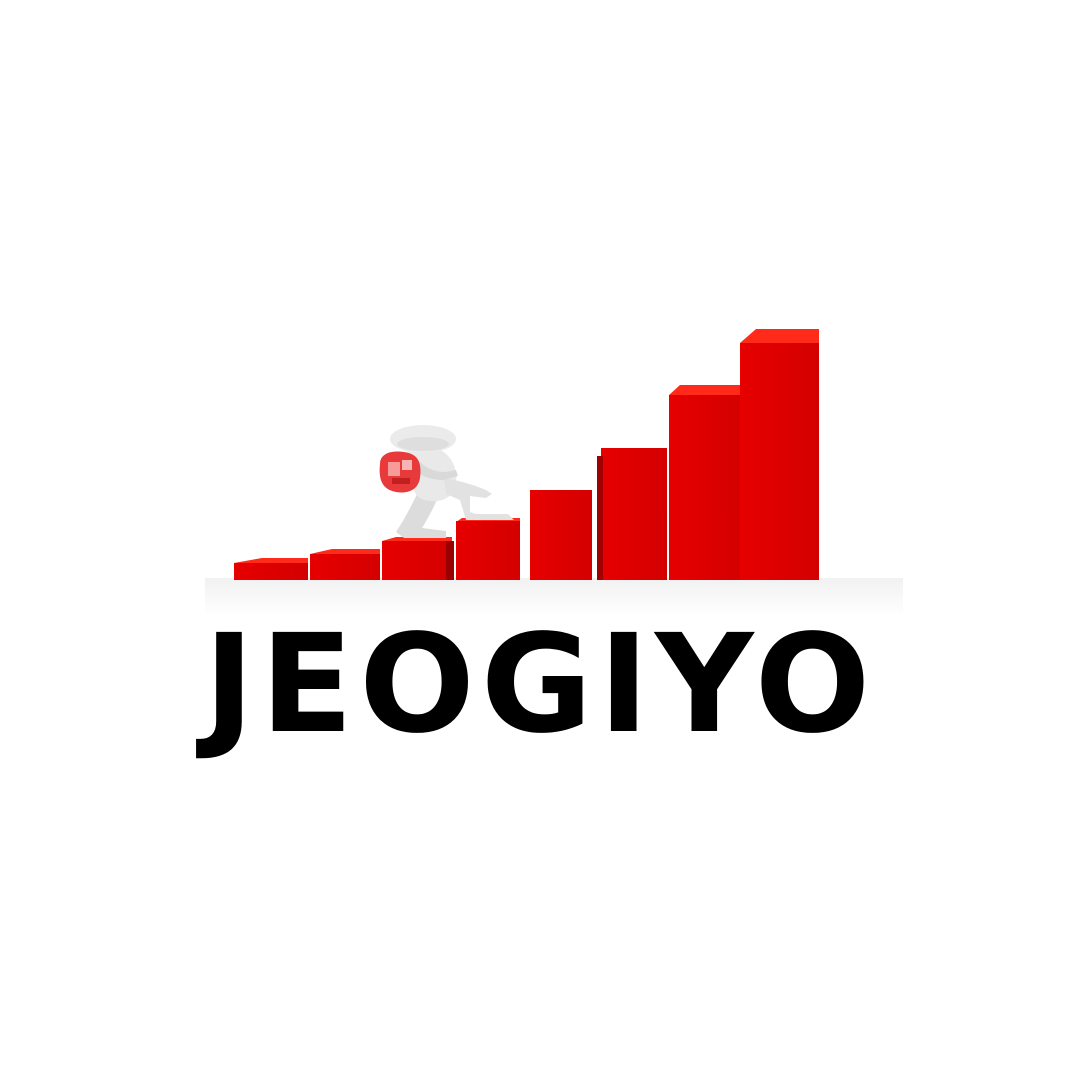 The image size is (1080, 1080). I want to click on floor-shadow, so click(554, 597).